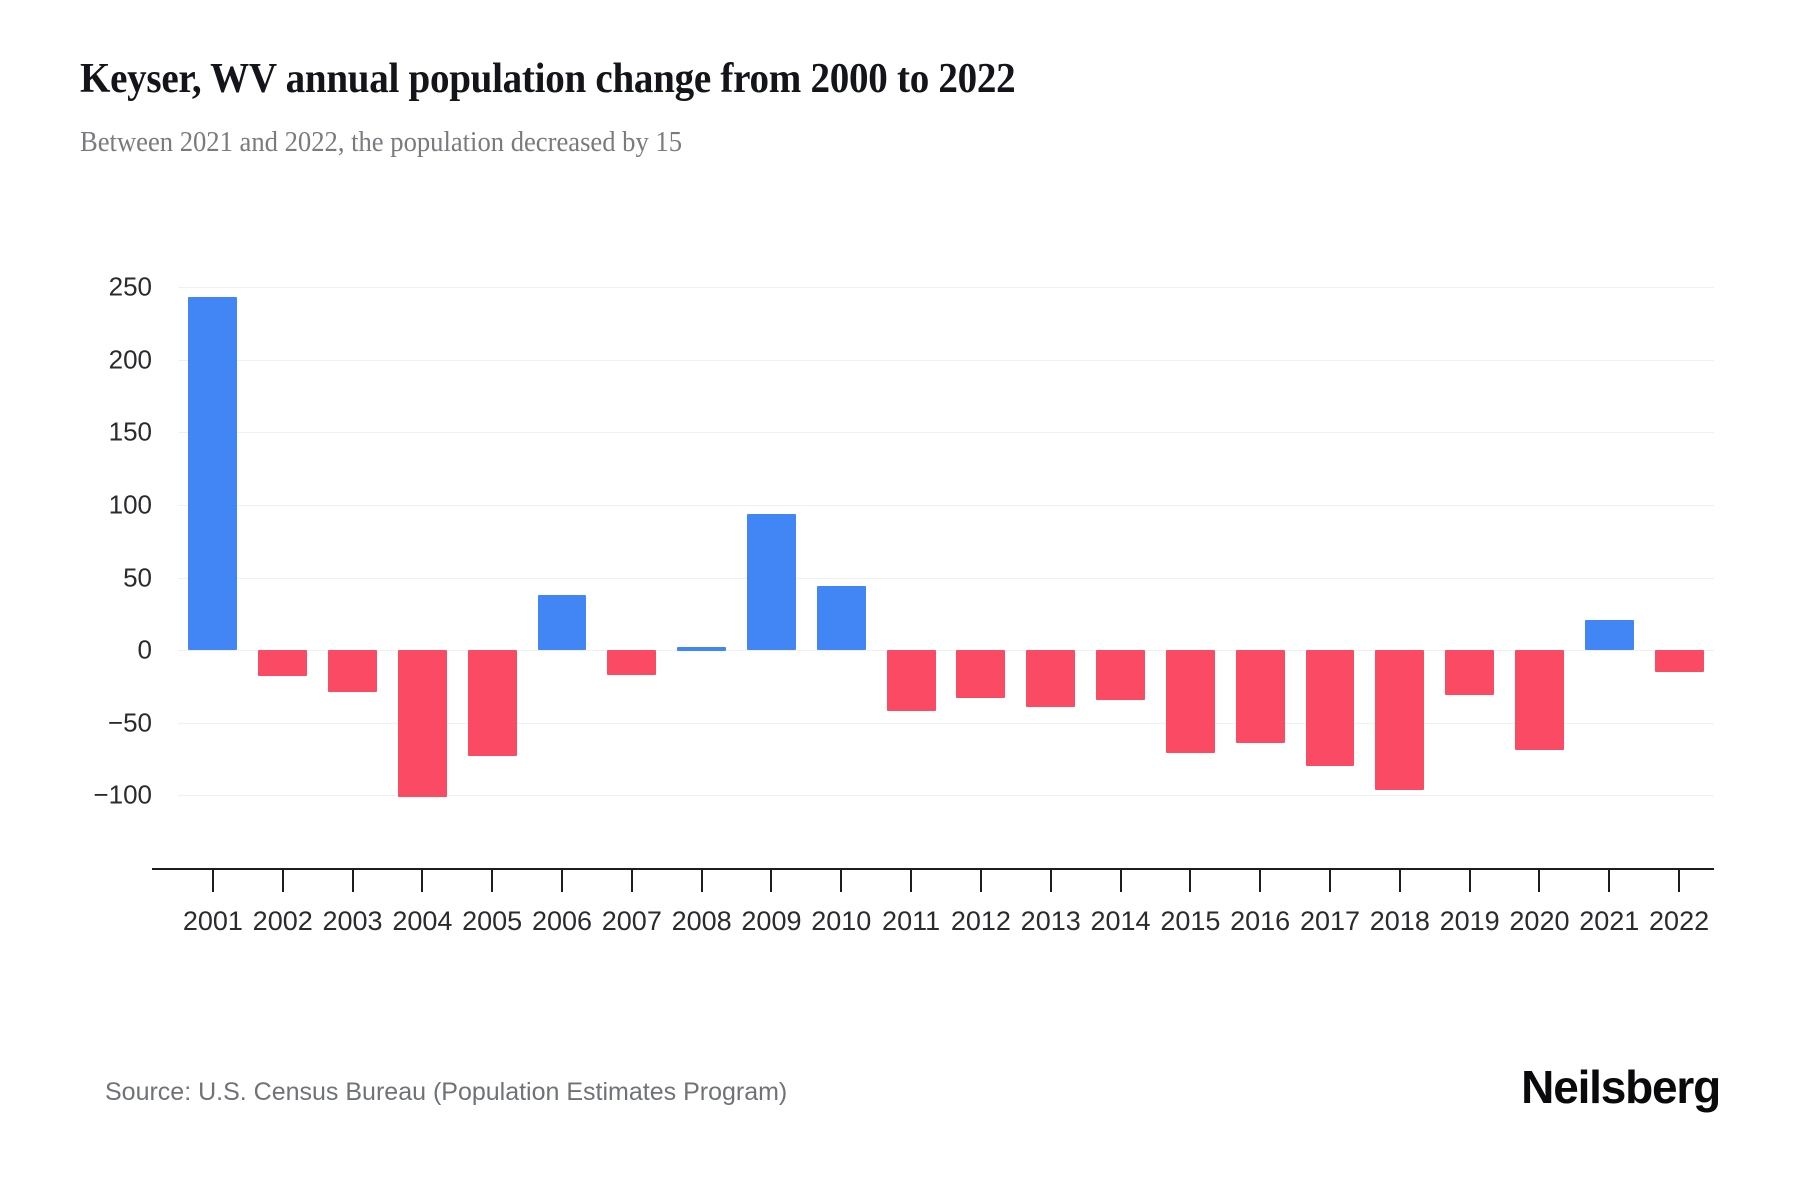 Image resolution: width=1800 pixels, height=1200 pixels. Describe the element at coordinates (130, 504) in the screenshot. I see `y-axis-tick-label: 100` at that location.